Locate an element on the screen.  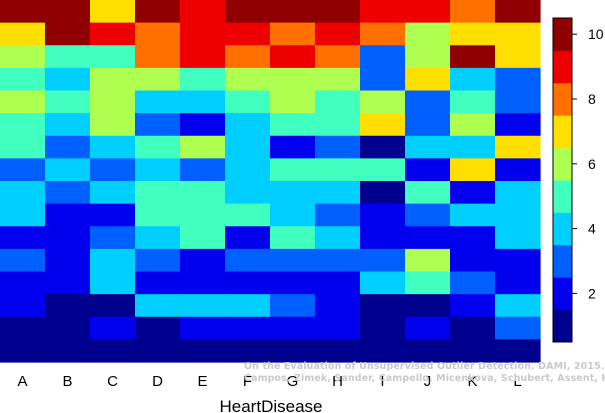
x-tick-label-L: L is located at coordinates (517, 381).